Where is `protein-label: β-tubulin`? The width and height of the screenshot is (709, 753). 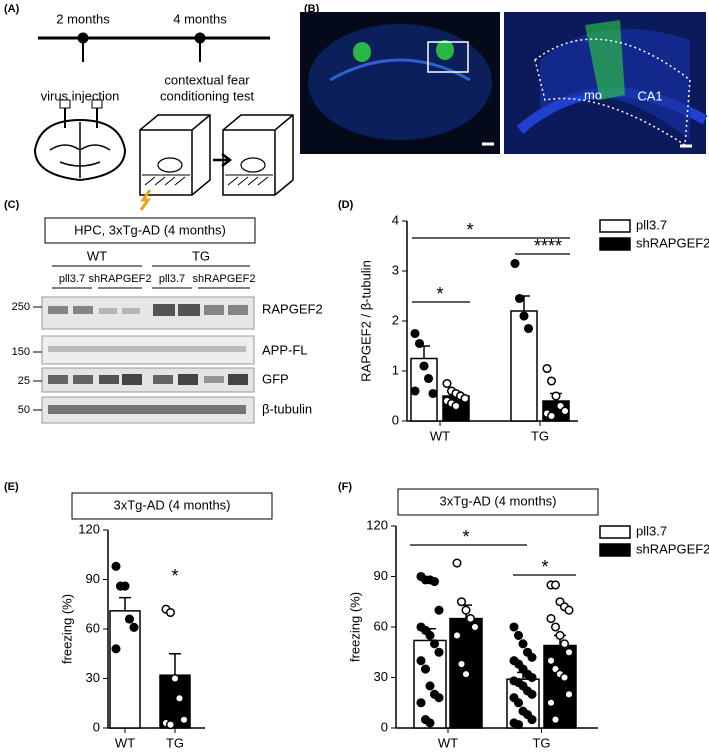 protein-label: β-tubulin is located at coordinates (287, 408).